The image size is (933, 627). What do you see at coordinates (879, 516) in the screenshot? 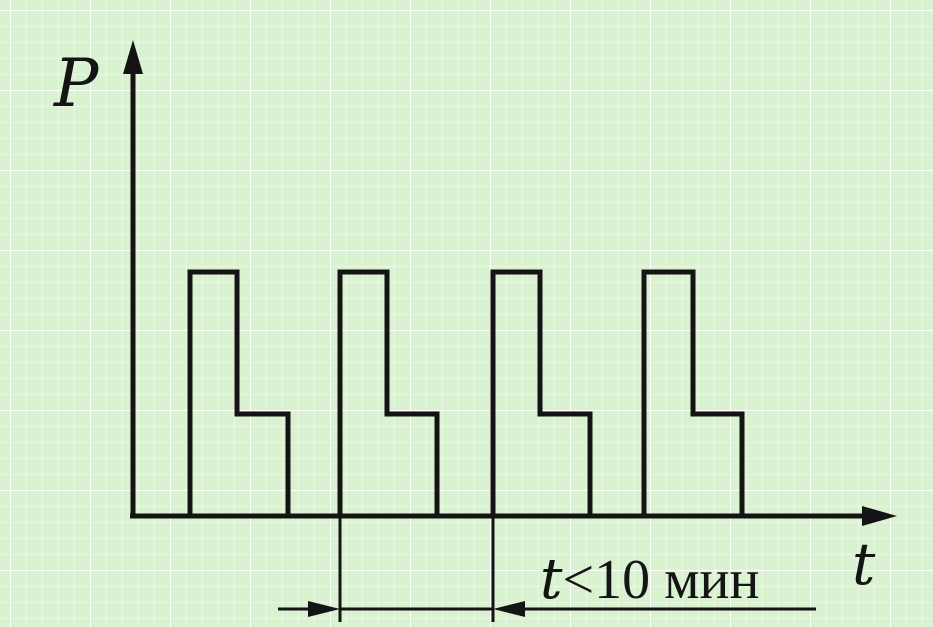
I see `x-axis-arrowhead` at bounding box center [879, 516].